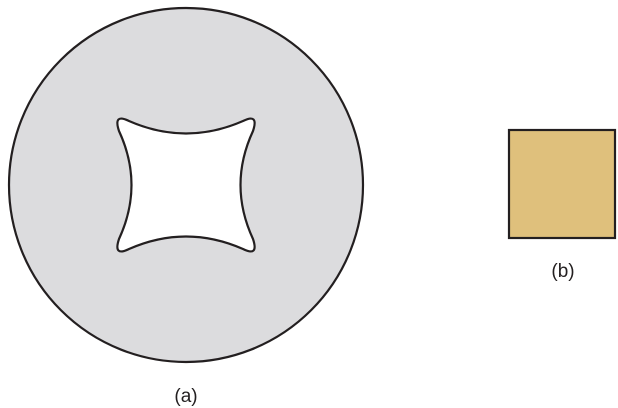  I want to click on panel-b: (b), so click(562, 205).